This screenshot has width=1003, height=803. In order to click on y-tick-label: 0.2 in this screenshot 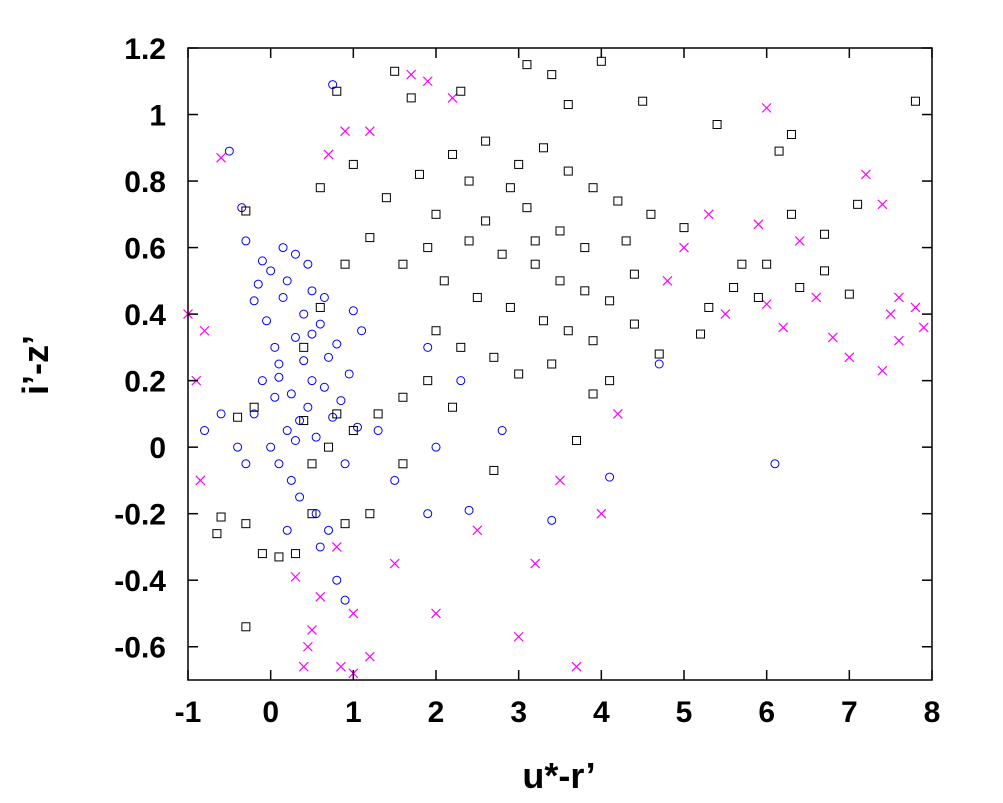, I will do `click(145, 382)`.